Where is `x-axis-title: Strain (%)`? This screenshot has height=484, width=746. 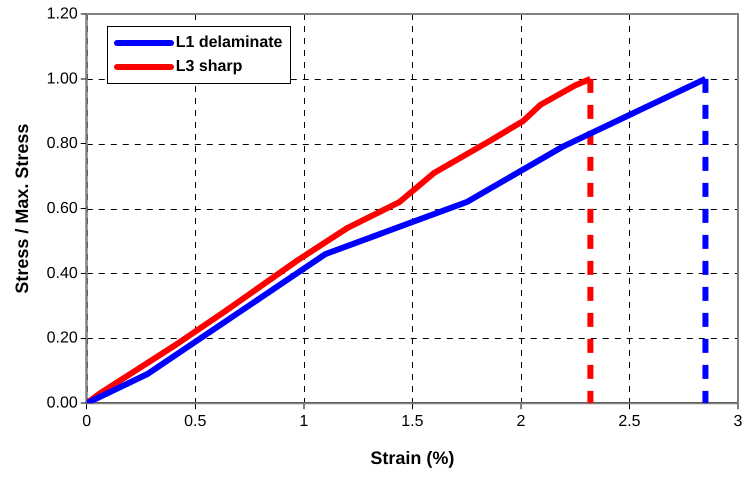
x-axis-title: Strain (%) is located at coordinates (412, 458).